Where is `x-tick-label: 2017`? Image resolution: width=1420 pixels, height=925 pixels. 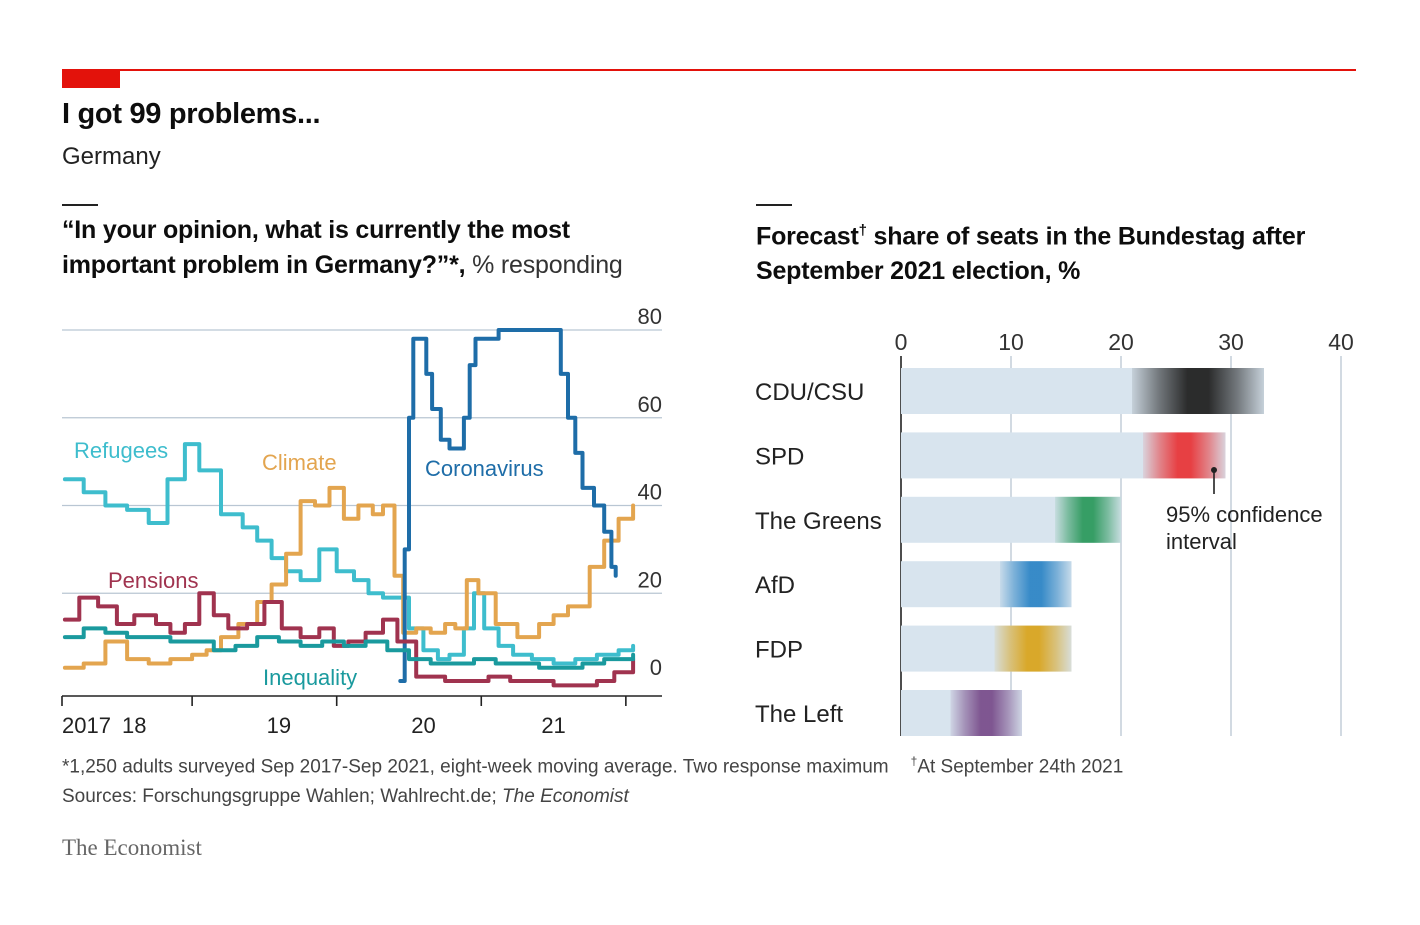
x-tick-label: 2017 is located at coordinates (86, 725).